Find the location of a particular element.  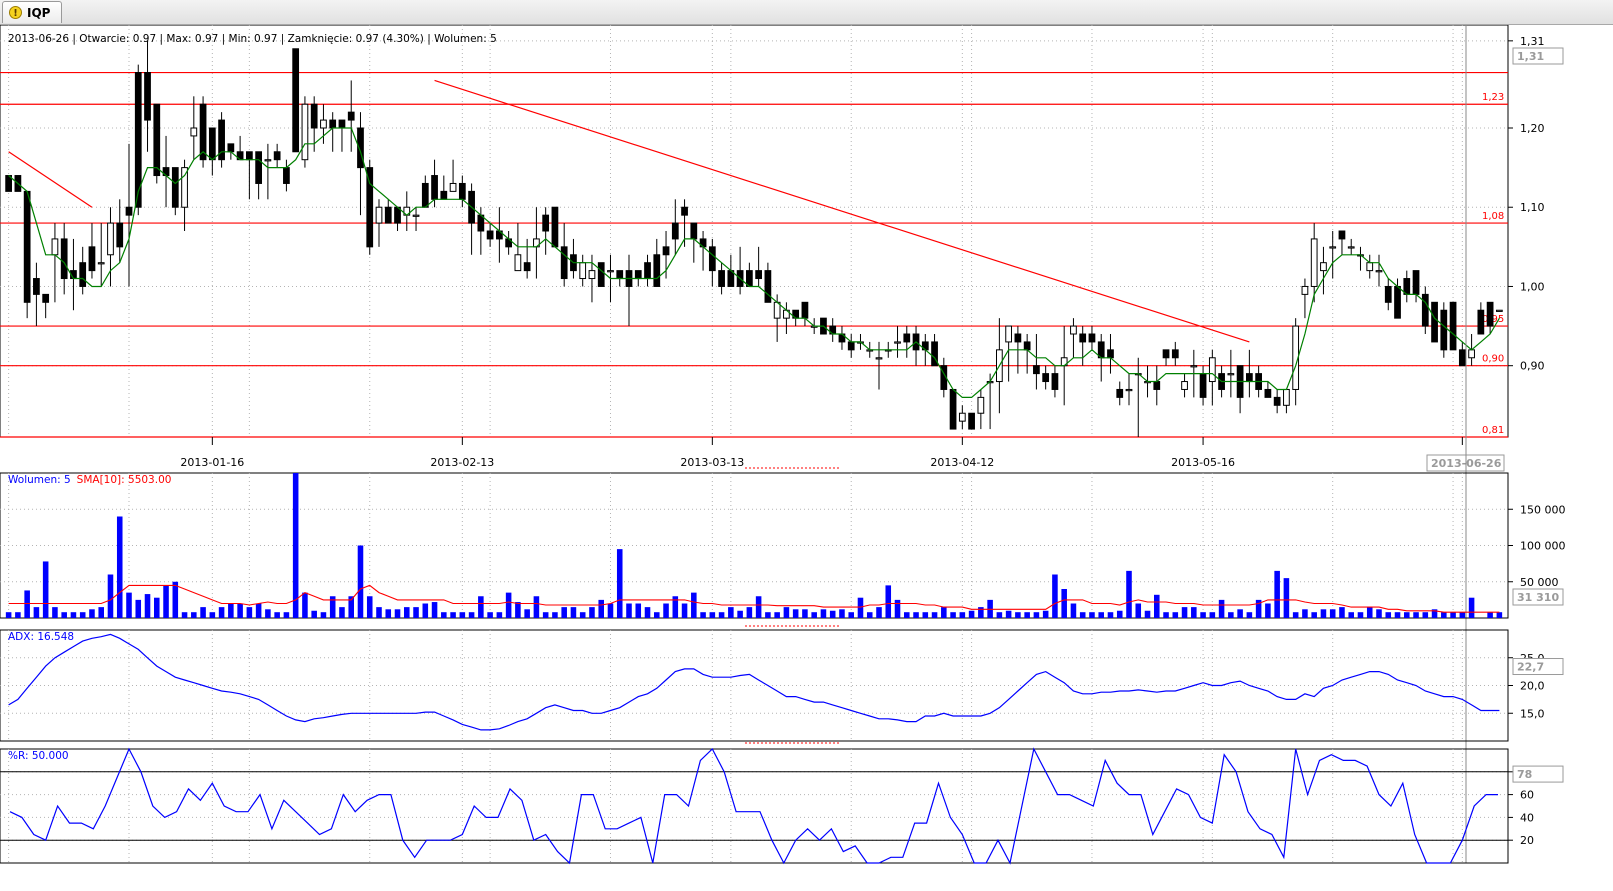

williams-r-current-text: 78 is located at coordinates (1524, 774).